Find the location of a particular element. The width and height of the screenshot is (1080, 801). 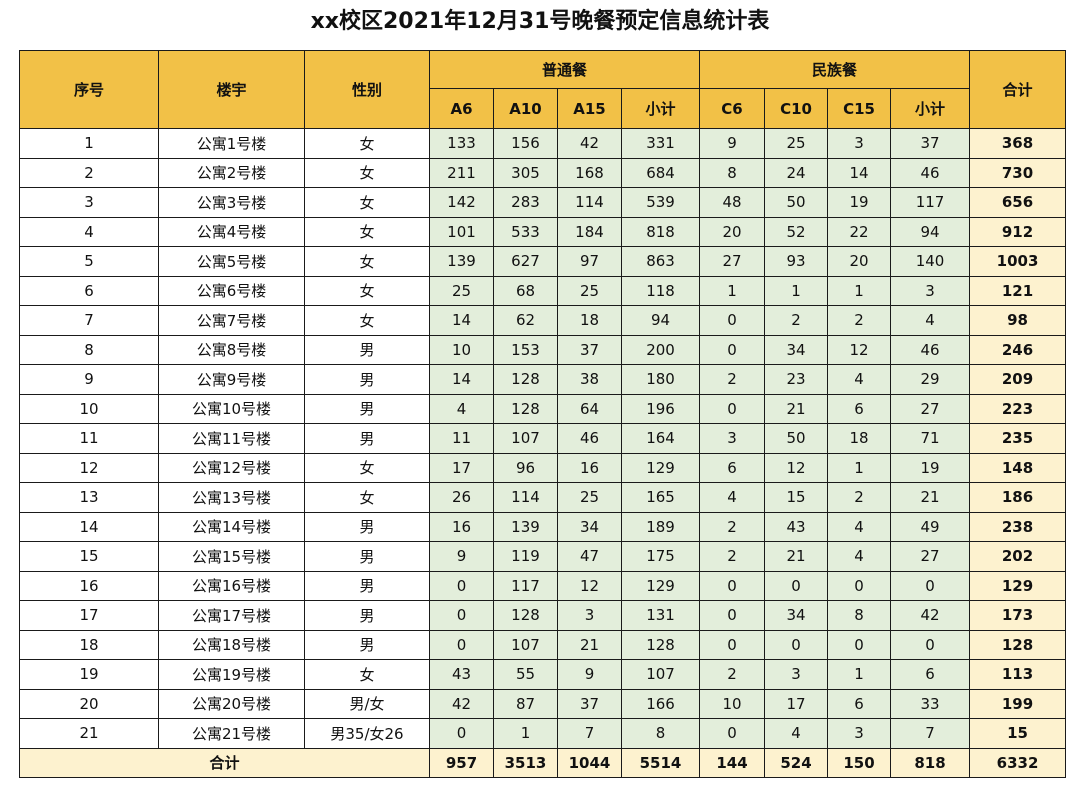

row-value-cell: 87 is located at coordinates (525, 703).